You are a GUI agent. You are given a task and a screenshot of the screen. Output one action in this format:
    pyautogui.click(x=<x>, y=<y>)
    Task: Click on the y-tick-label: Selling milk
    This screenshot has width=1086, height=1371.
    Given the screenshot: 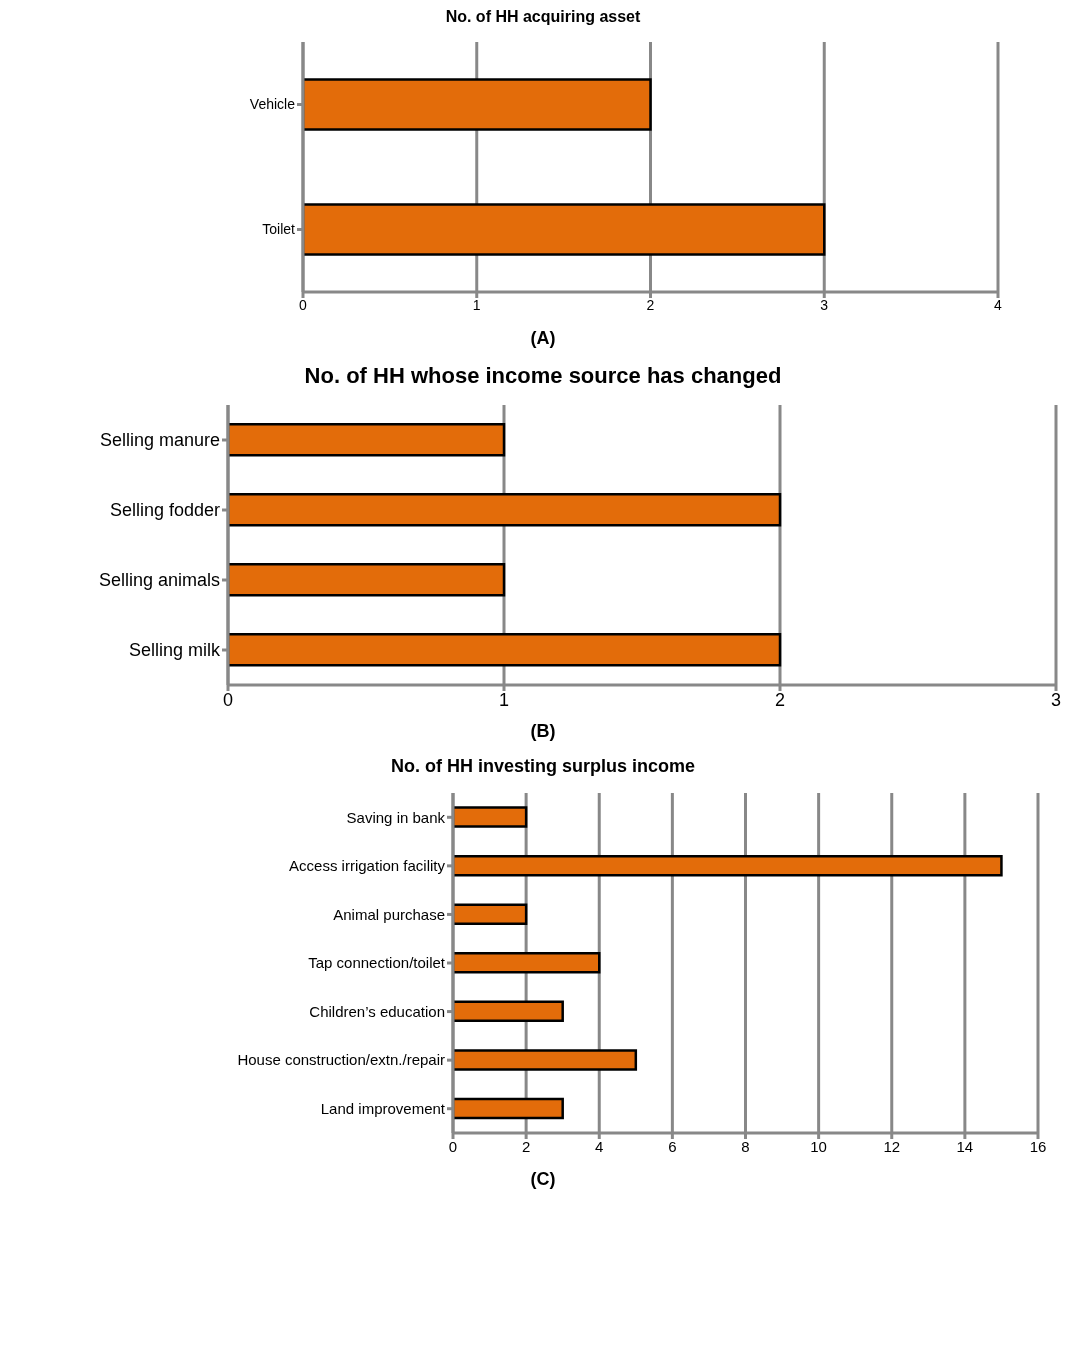 What is the action you would take?
    pyautogui.click(x=174, y=650)
    